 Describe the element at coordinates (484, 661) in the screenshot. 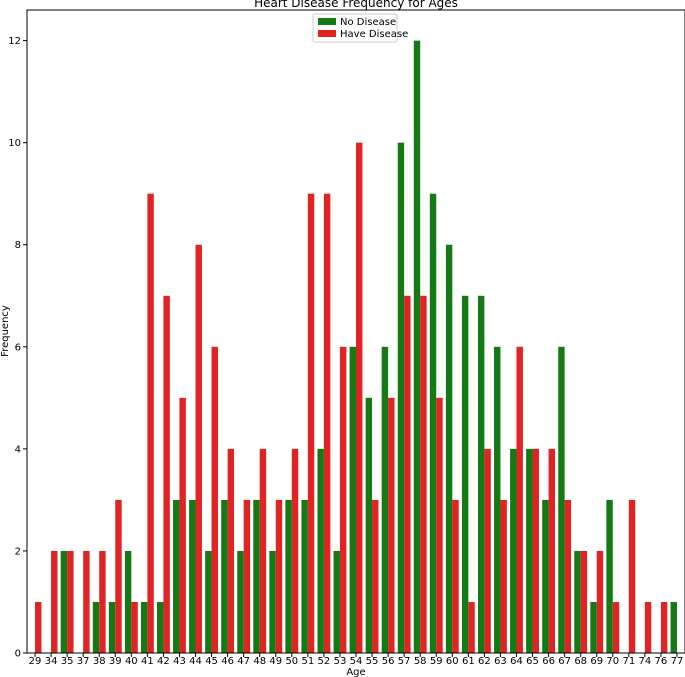

I see `x-tick-label: 62` at that location.